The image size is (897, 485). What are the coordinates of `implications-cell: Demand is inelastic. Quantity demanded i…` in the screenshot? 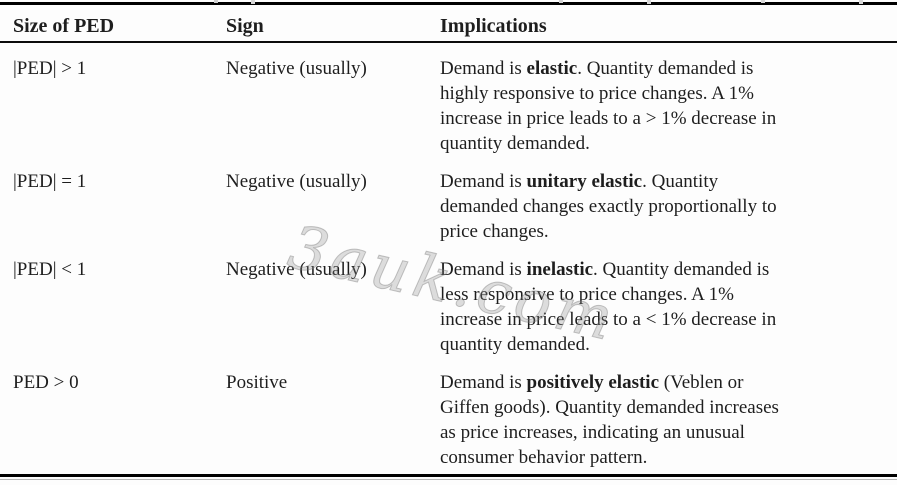 It's located at (608, 307).